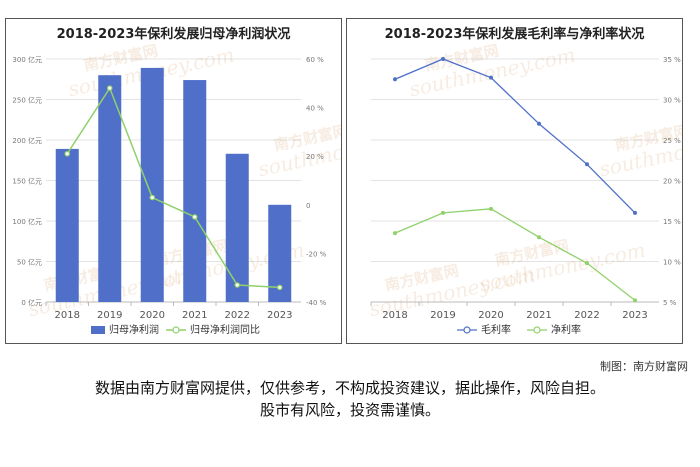 This screenshot has width=700, height=467. What do you see at coordinates (237, 227) in the screenshot?
I see `bar-2022` at bounding box center [237, 227].